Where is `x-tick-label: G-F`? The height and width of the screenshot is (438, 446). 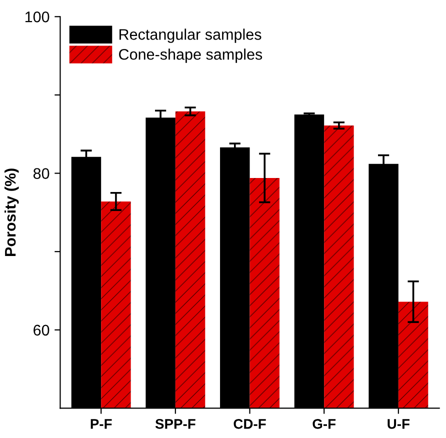
x-tick-label: G-F is located at coordinates (324, 424).